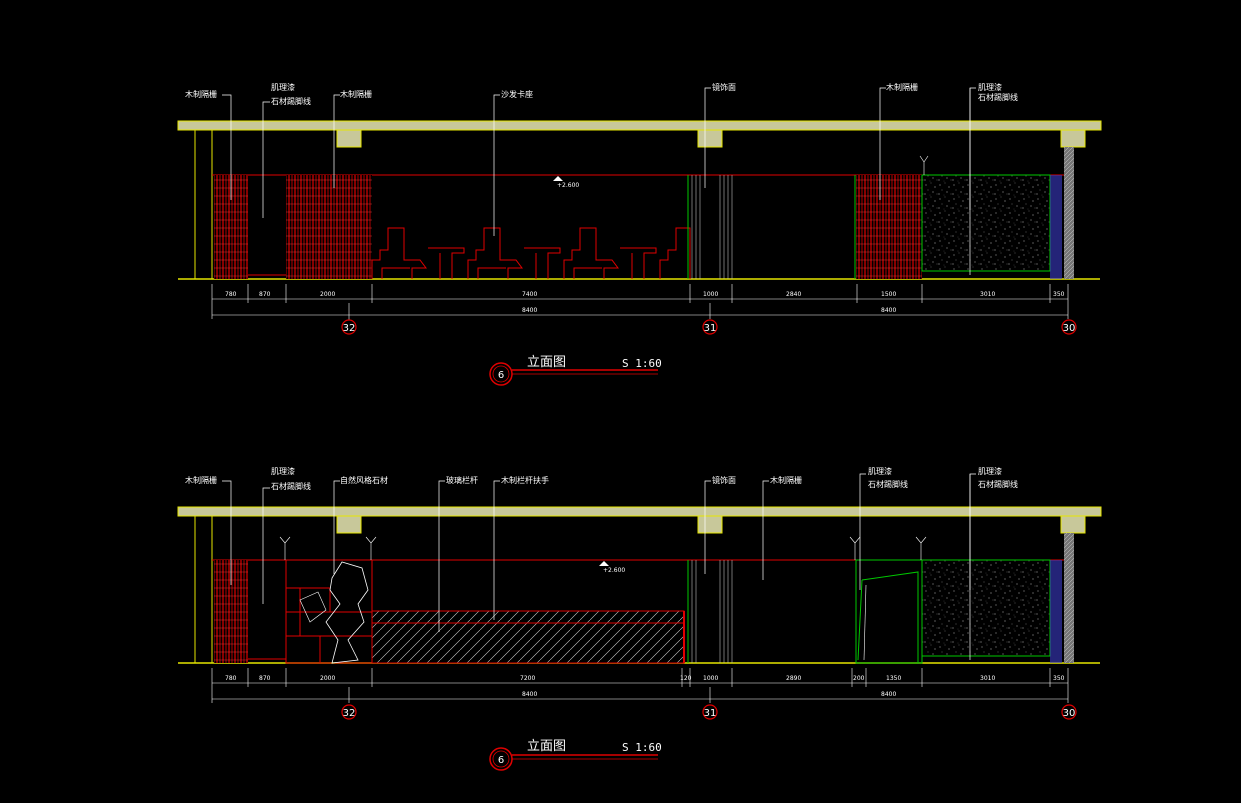 The width and height of the screenshot is (1241, 803). Describe the element at coordinates (517, 94) in the screenshot. I see `label-sofa-booth: 沙发卡座` at that location.